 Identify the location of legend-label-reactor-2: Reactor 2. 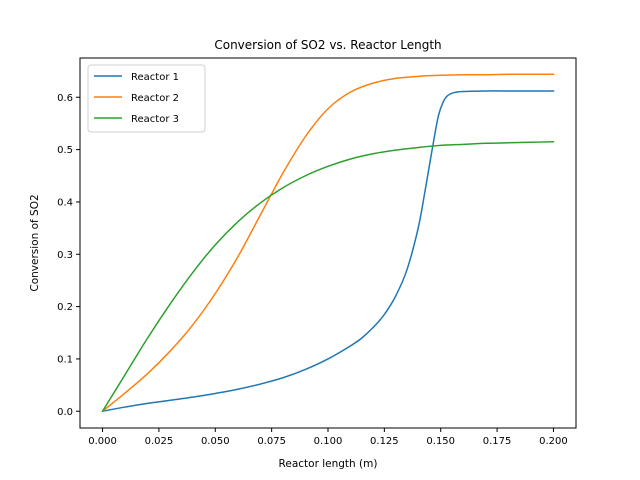
(155, 98).